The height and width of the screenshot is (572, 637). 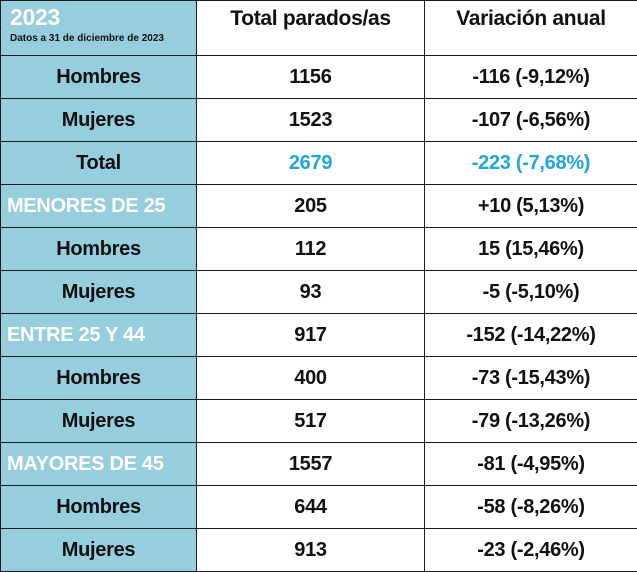 What do you see at coordinates (99, 335) in the screenshot?
I see `group-label: ENTRE 25 Y 44` at bounding box center [99, 335].